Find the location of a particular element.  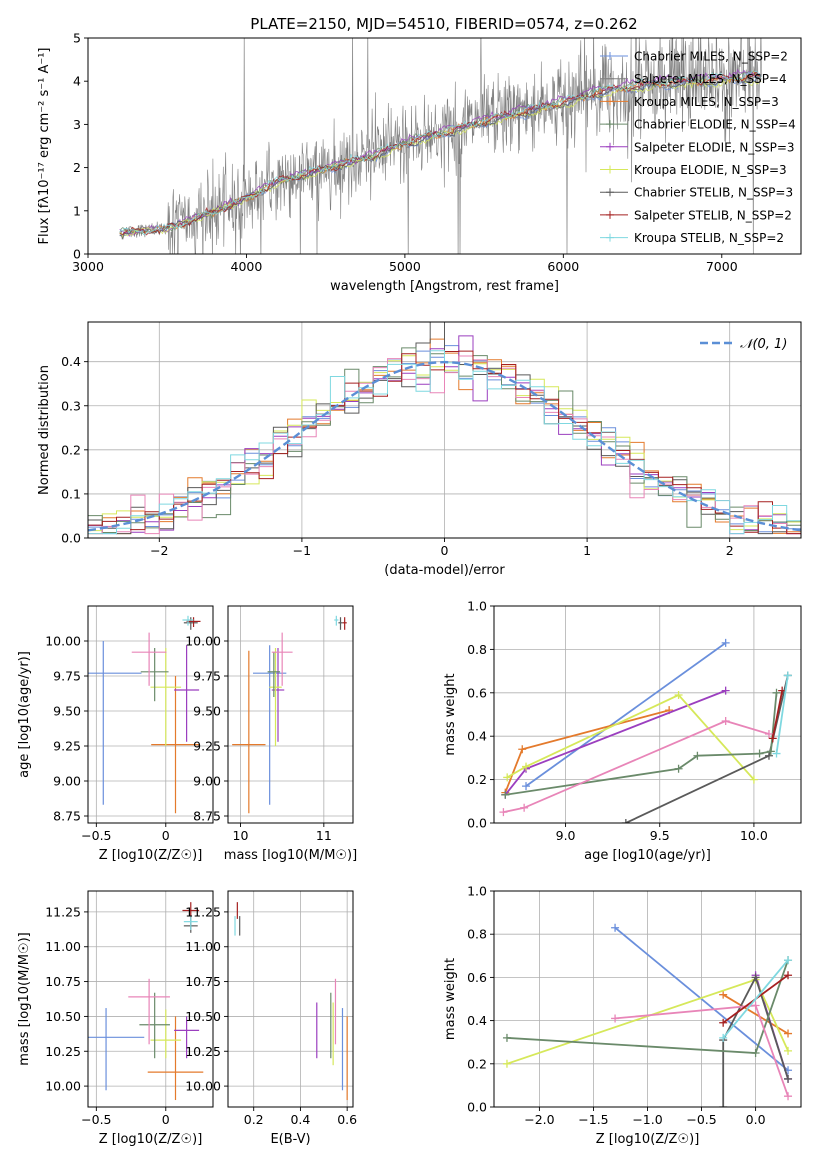

plot-area-spectrum is located at coordinates (440, 146).